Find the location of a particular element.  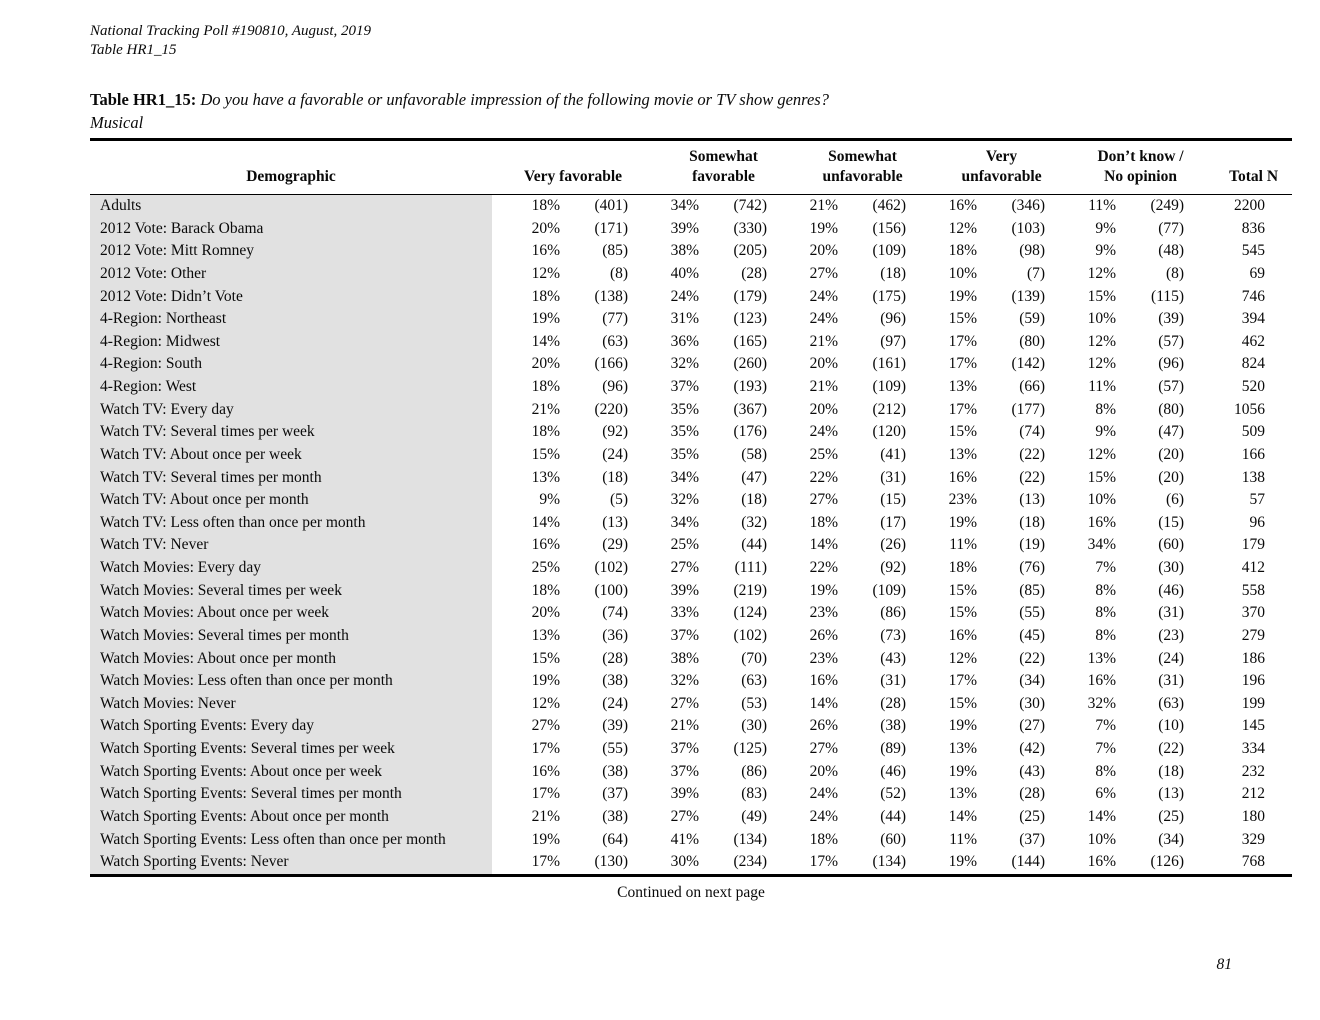

percent-cell: 35% is located at coordinates (685, 409).